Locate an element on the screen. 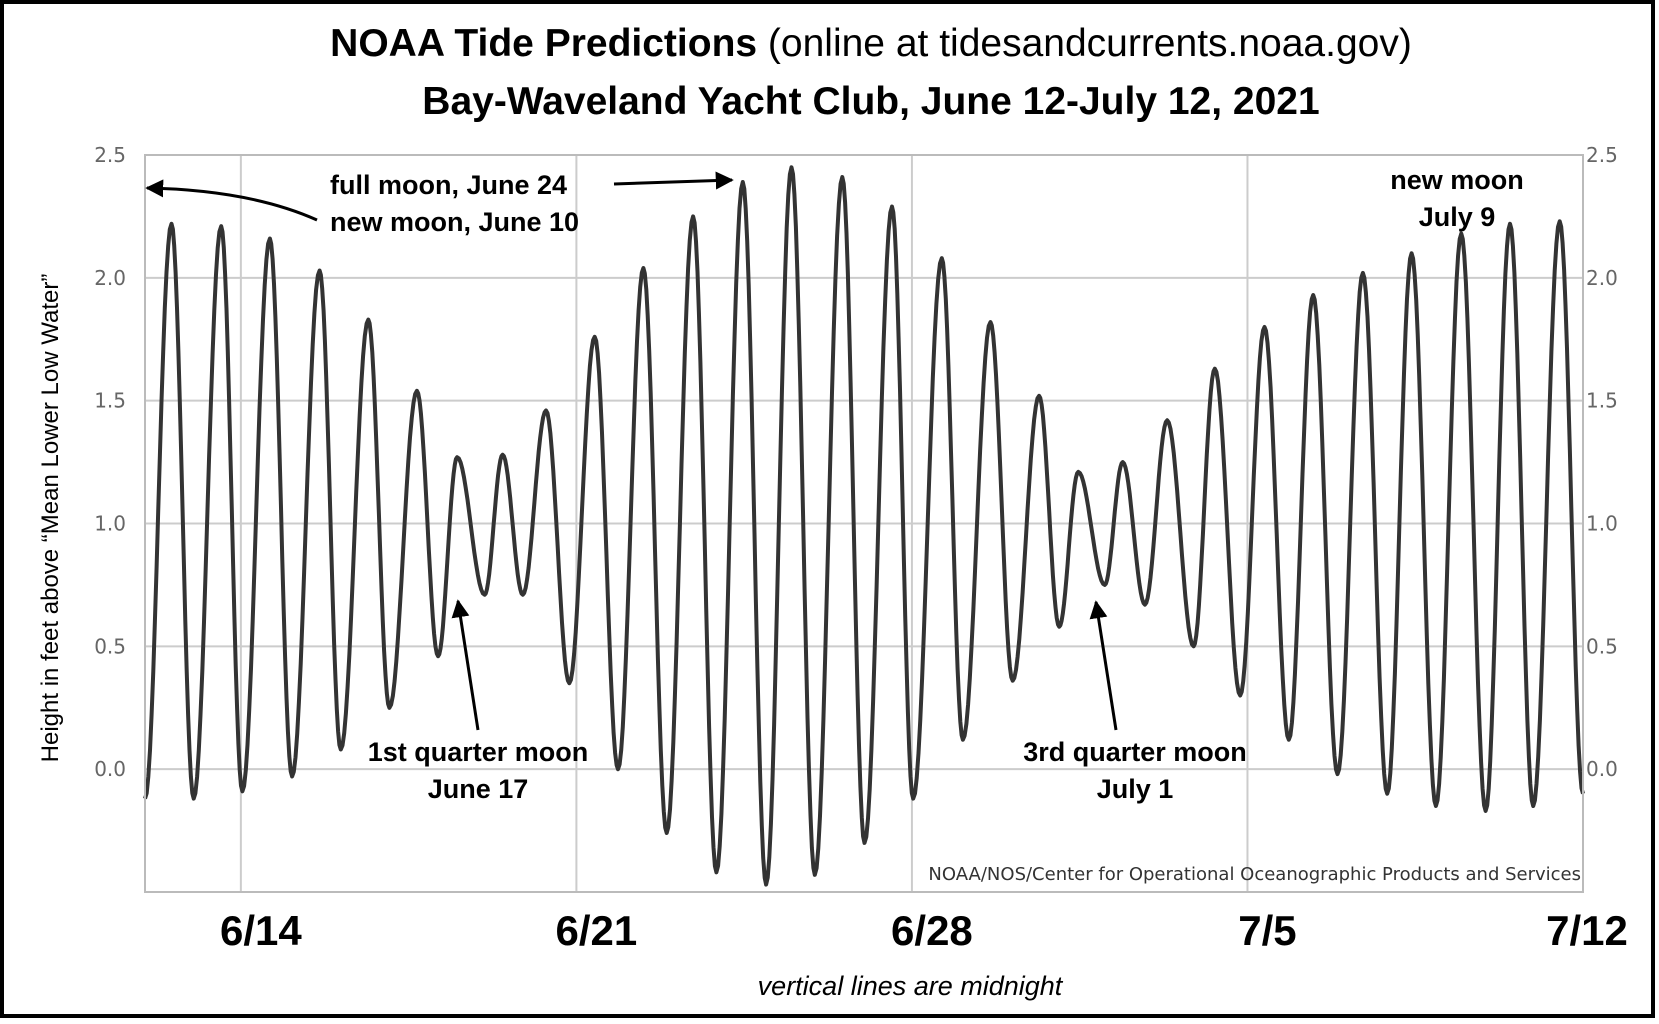  chart-title-note: (online at tidesandcurrents.noaa.gov) is located at coordinates (1090, 43).